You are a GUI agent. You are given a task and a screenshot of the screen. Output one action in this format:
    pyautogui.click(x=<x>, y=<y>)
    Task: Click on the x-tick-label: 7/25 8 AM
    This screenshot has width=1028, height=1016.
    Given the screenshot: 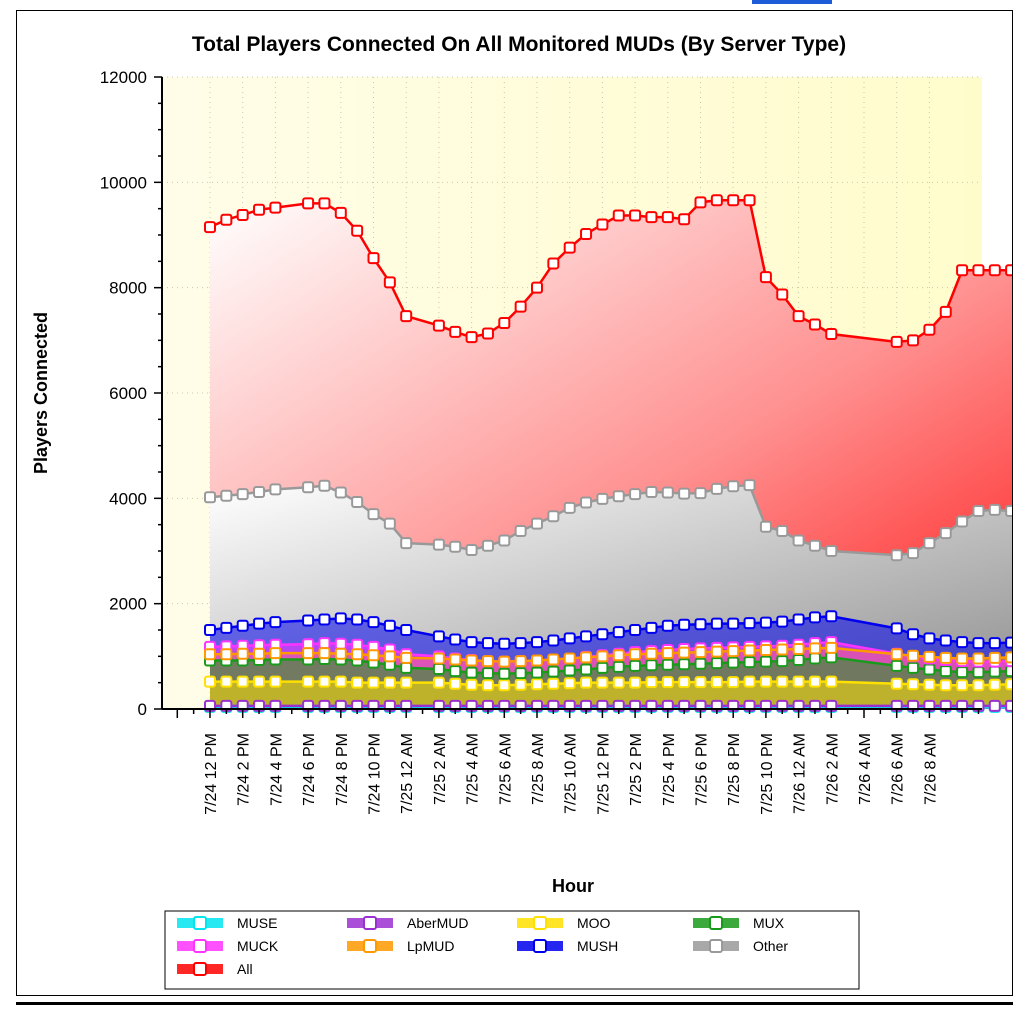 What is the action you would take?
    pyautogui.click(x=538, y=769)
    